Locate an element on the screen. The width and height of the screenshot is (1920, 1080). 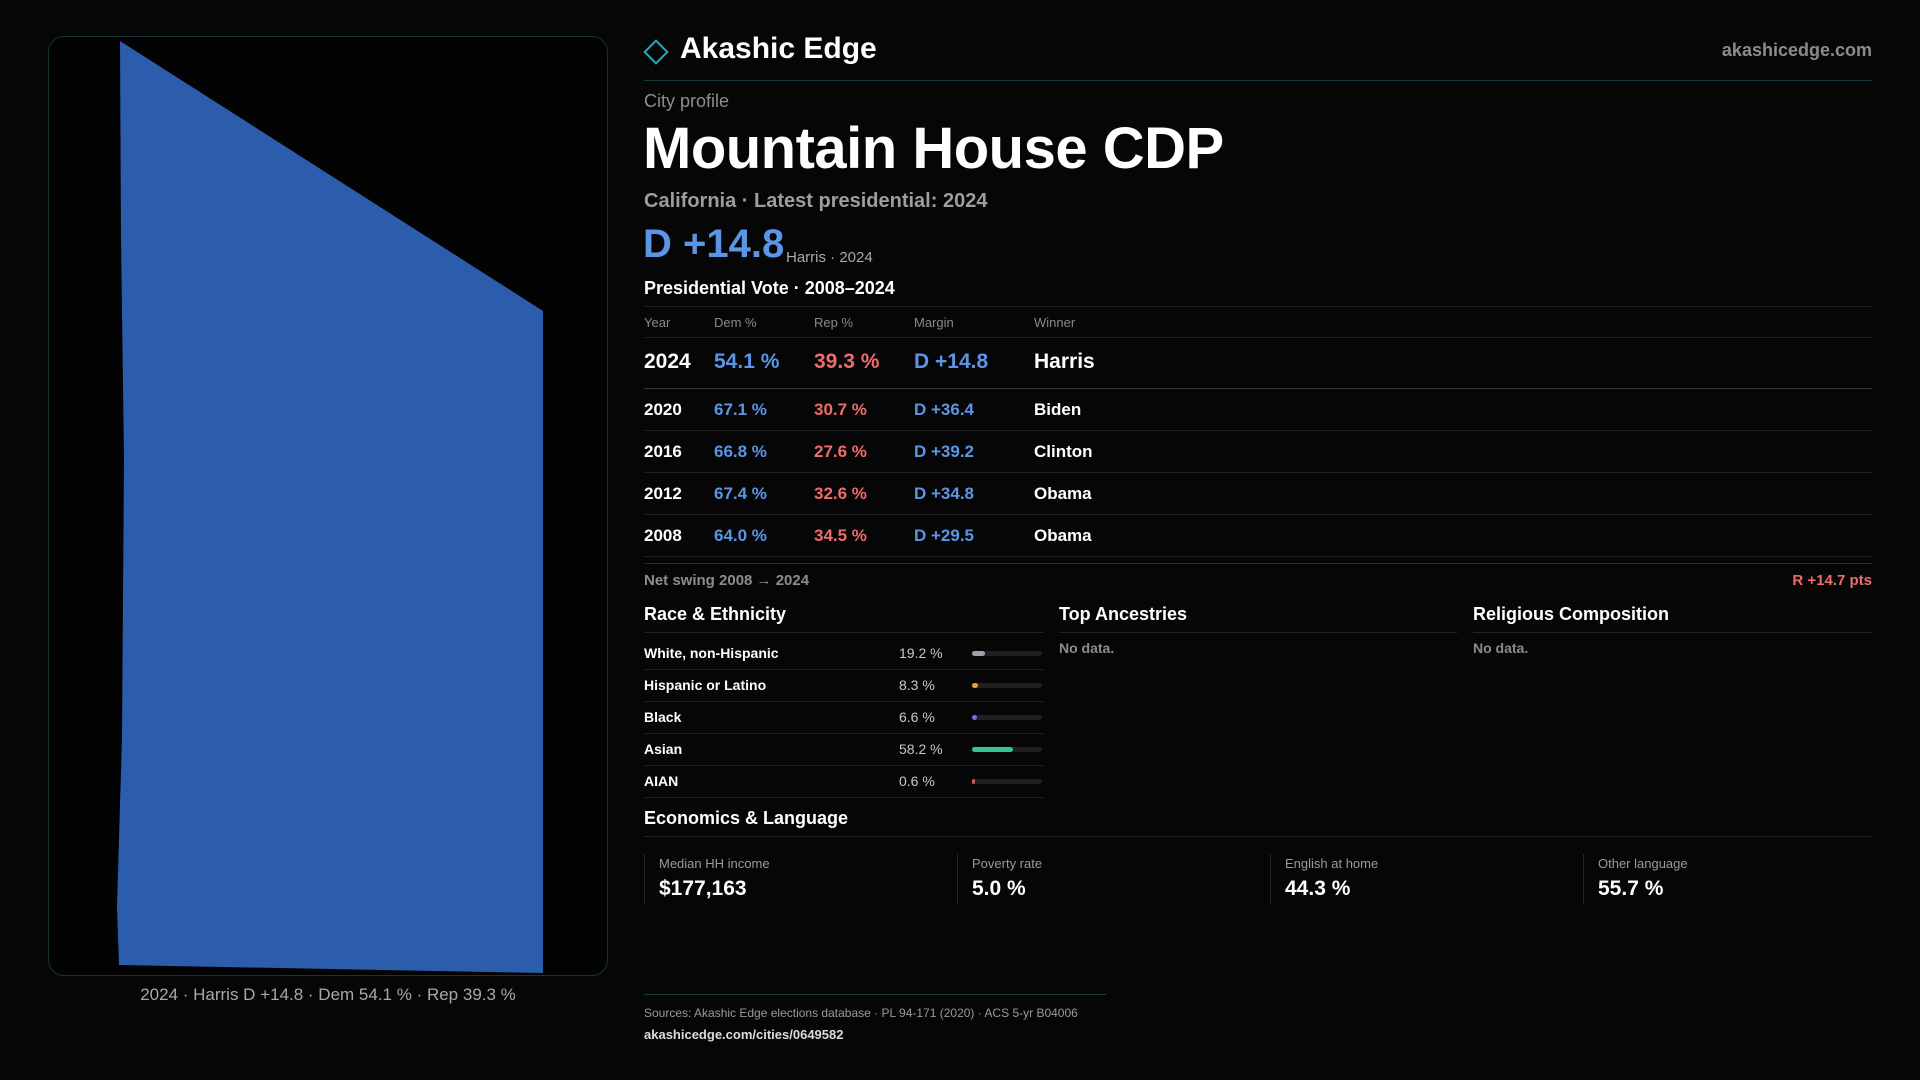
header-winner: Winner is located at coordinates (1055, 322).